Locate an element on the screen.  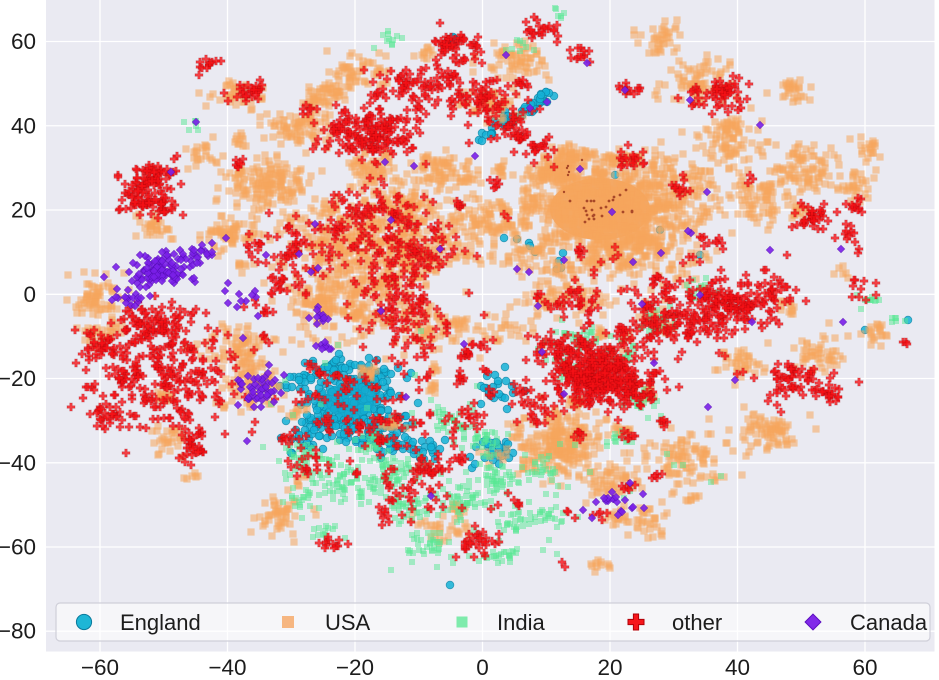
svg-text: England is located at coordinates (160, 622).